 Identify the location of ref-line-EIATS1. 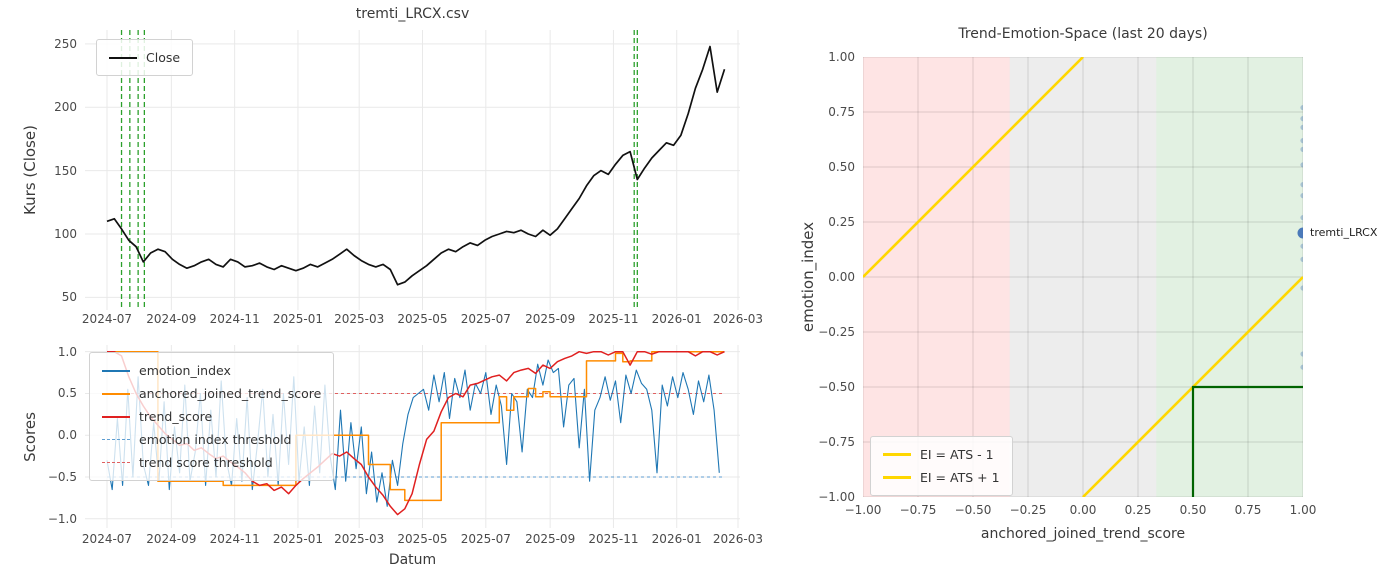
(973, 167).